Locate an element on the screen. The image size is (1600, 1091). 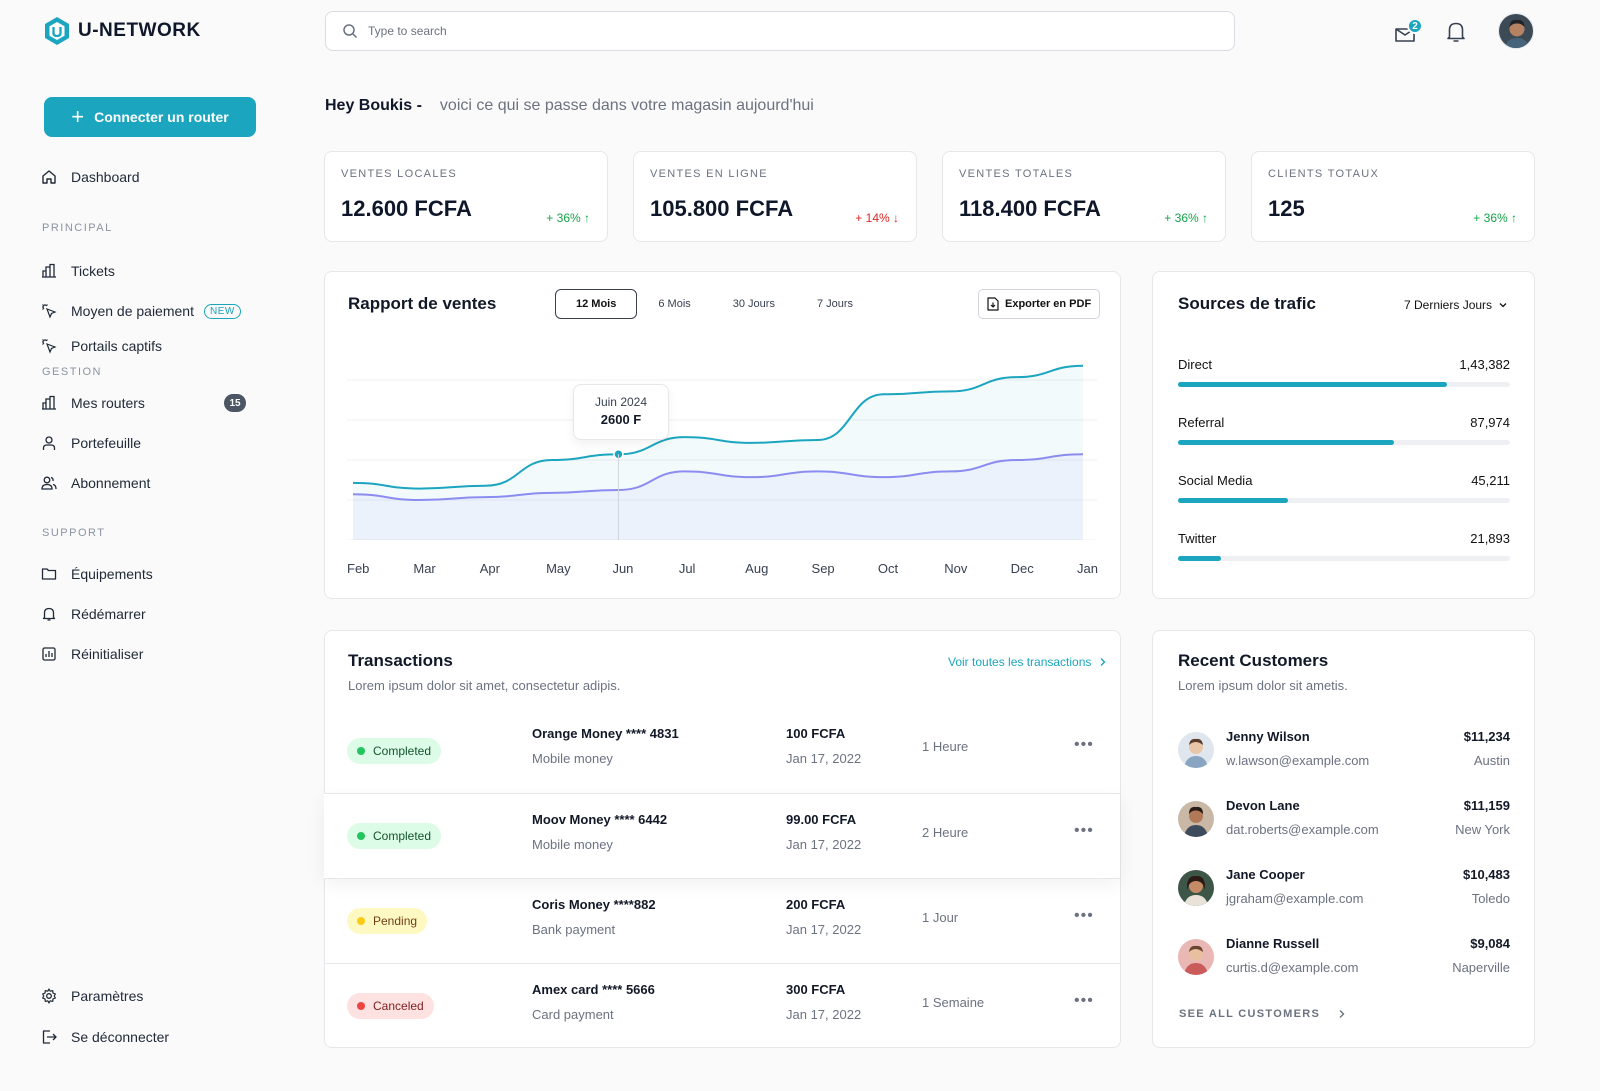
traffic-range-select: 7 Derniers Jours is located at coordinates (1456, 305).